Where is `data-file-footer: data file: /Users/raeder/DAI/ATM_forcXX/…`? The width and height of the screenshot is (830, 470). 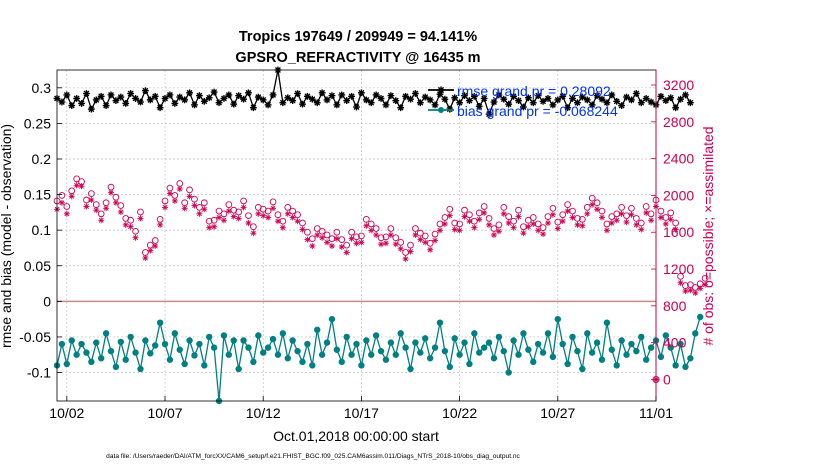 data-file-footer: data file: /Users/raeder/DAI/ATM_forcXX/… is located at coordinates (313, 456).